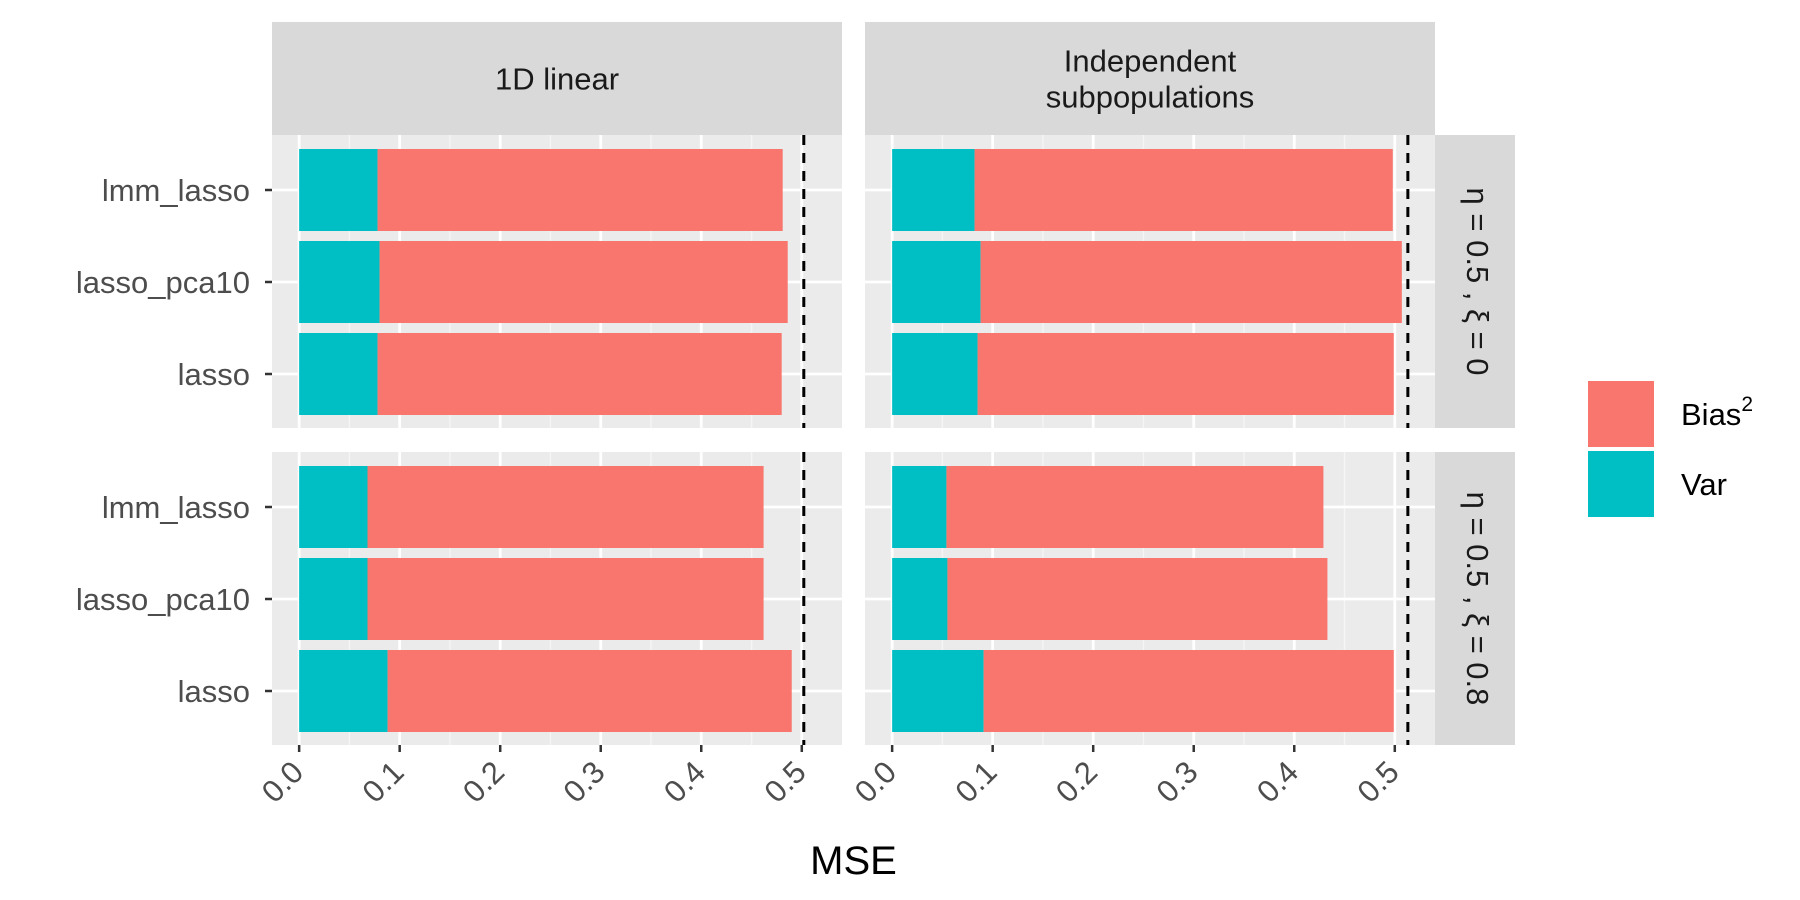 The width and height of the screenshot is (1800, 900). Describe the element at coordinates (1477, 282) in the screenshot. I see `row-strip-label-0: η = 0.5 , ξ = 0` at that location.